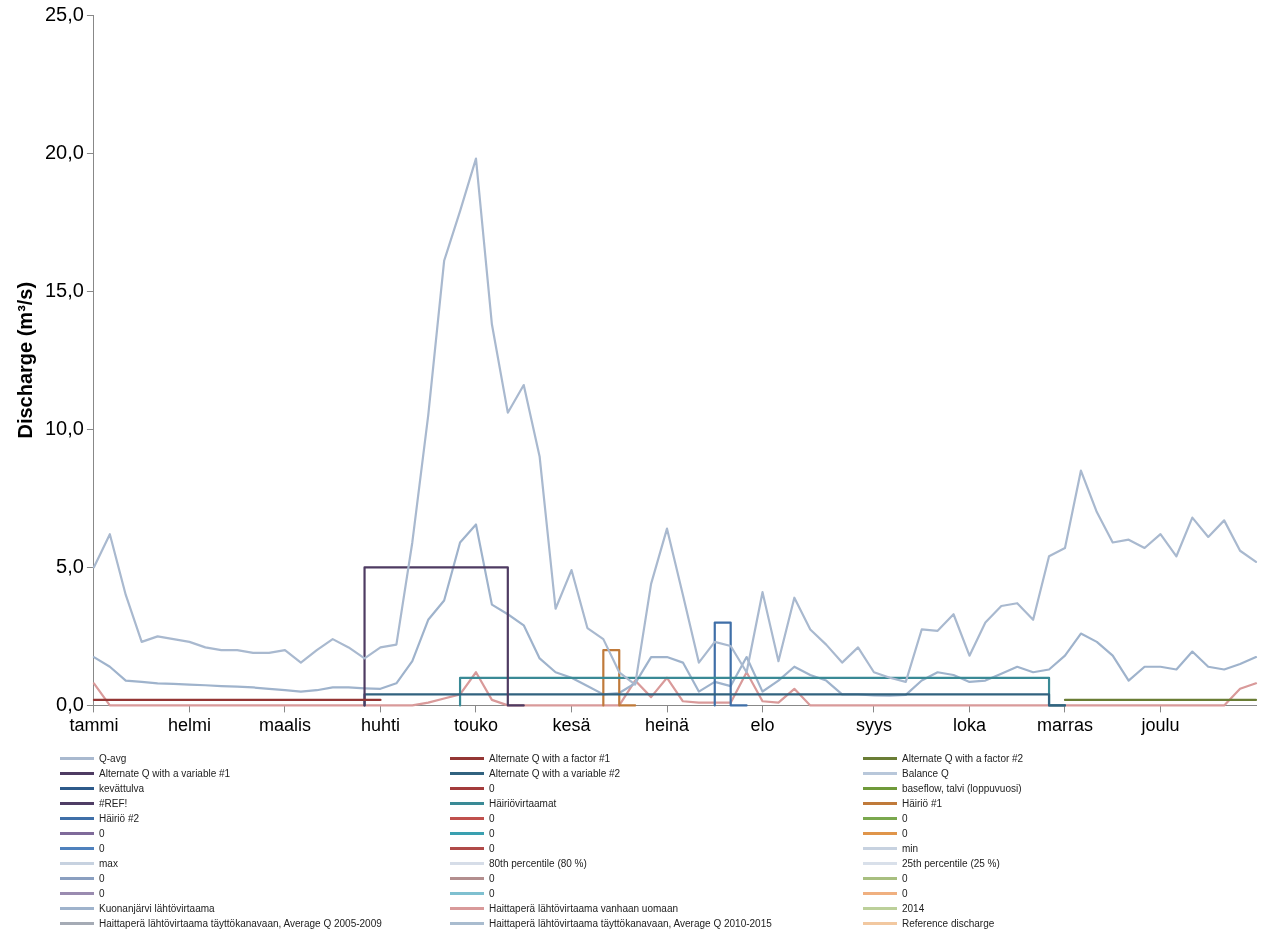 This screenshot has width=1264, height=946. I want to click on x-tick-label: elo, so click(762, 725).